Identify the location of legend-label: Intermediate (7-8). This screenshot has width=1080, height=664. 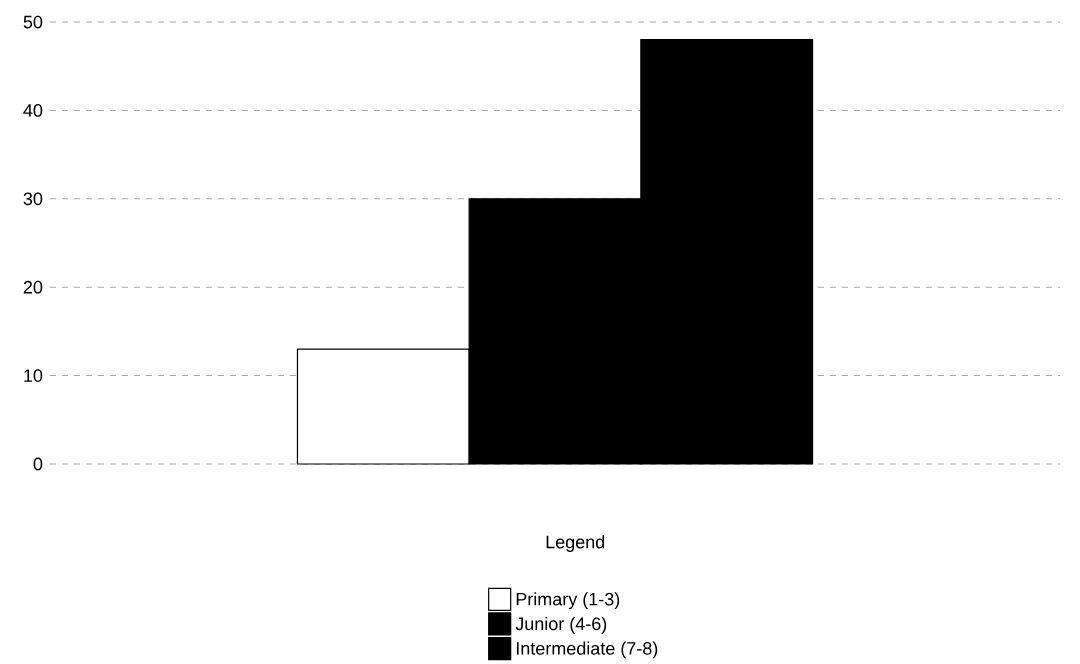
(587, 650).